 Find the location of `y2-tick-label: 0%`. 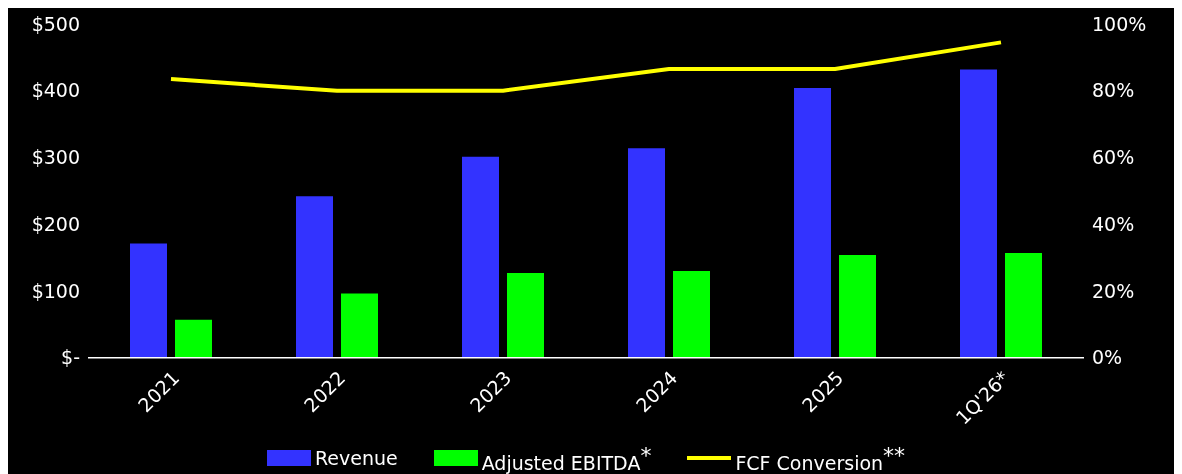

y2-tick-label: 0% is located at coordinates (1107, 357).